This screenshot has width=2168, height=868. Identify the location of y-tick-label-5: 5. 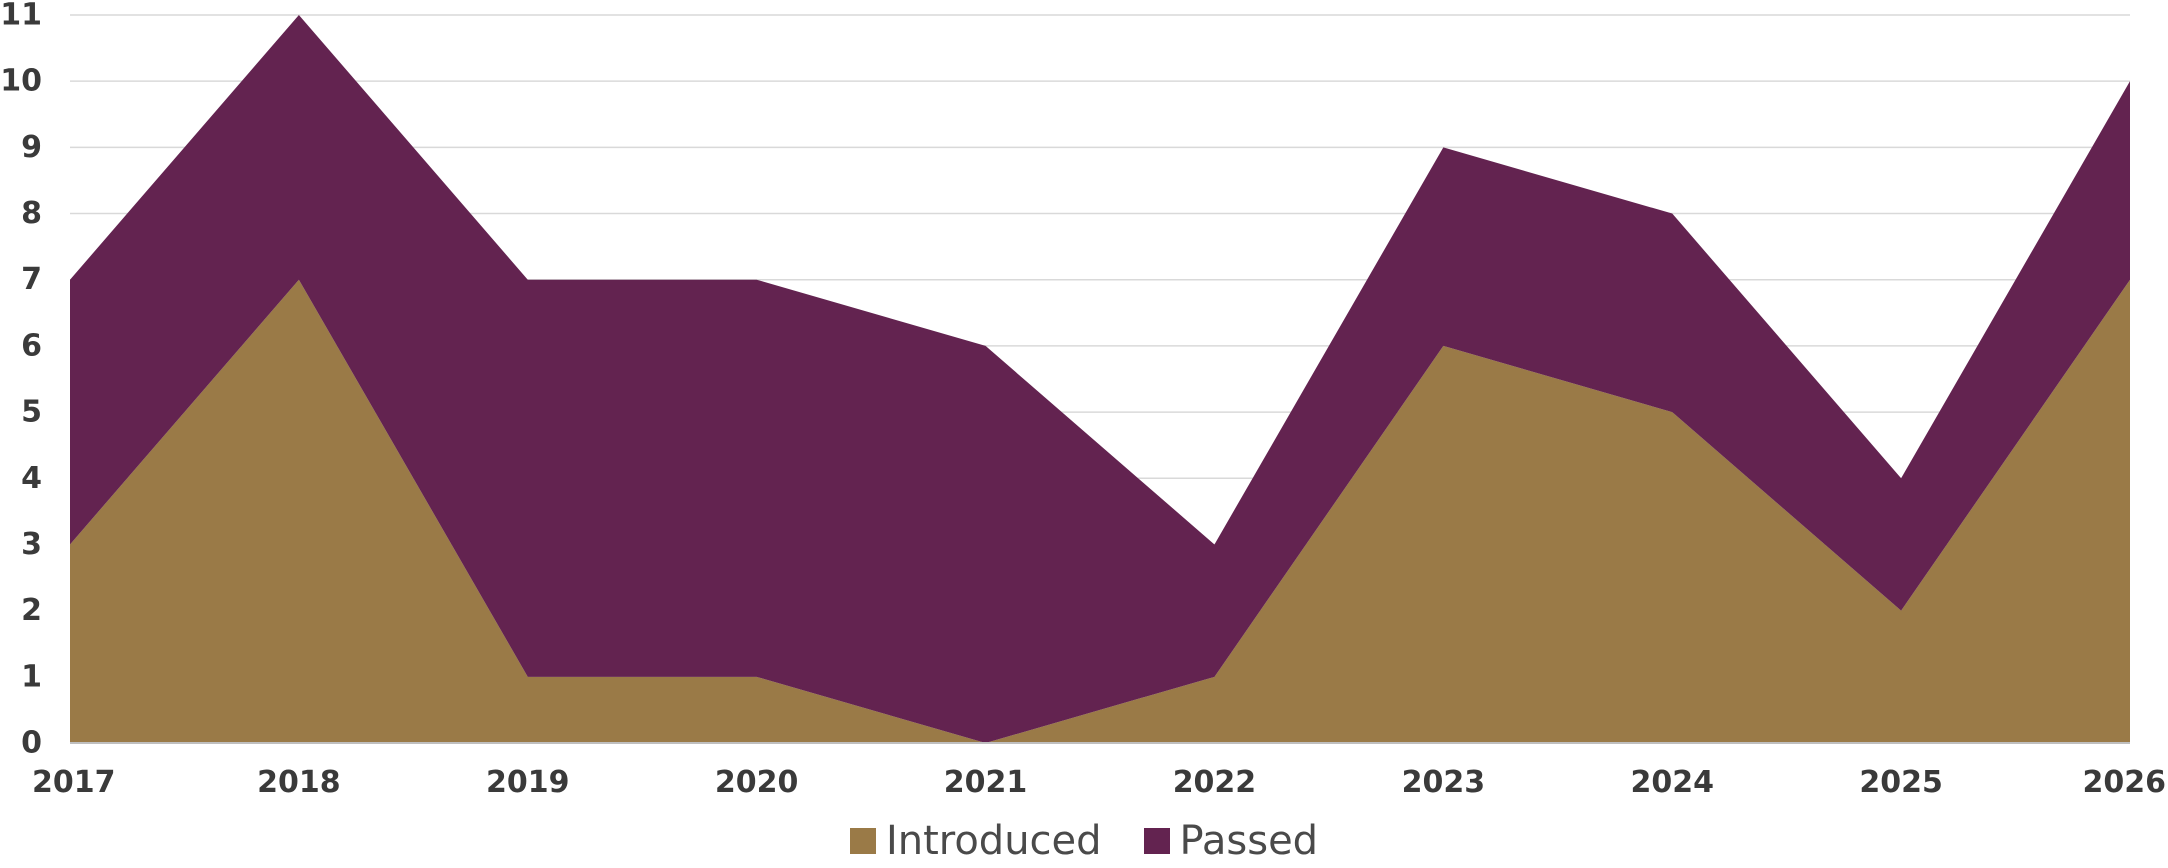
(31, 412).